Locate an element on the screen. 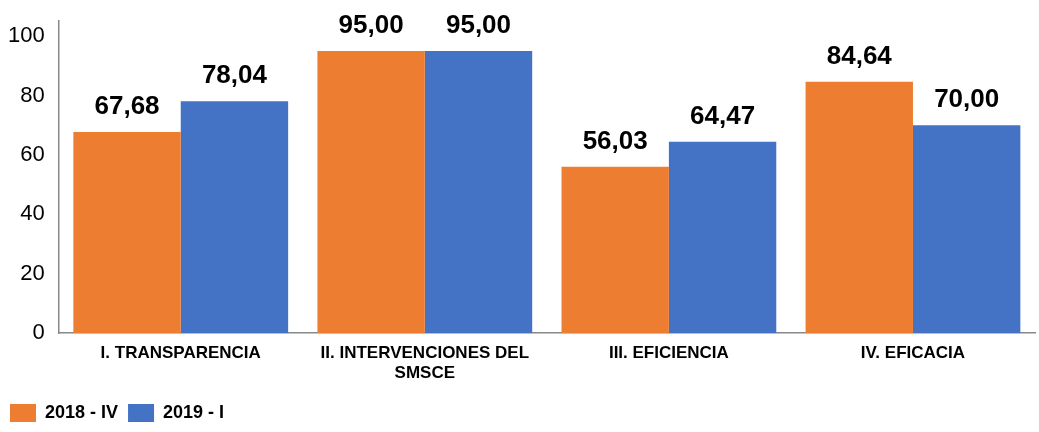 The image size is (1039, 432). x-tick-label: III. EFICIENCIA is located at coordinates (668, 353).